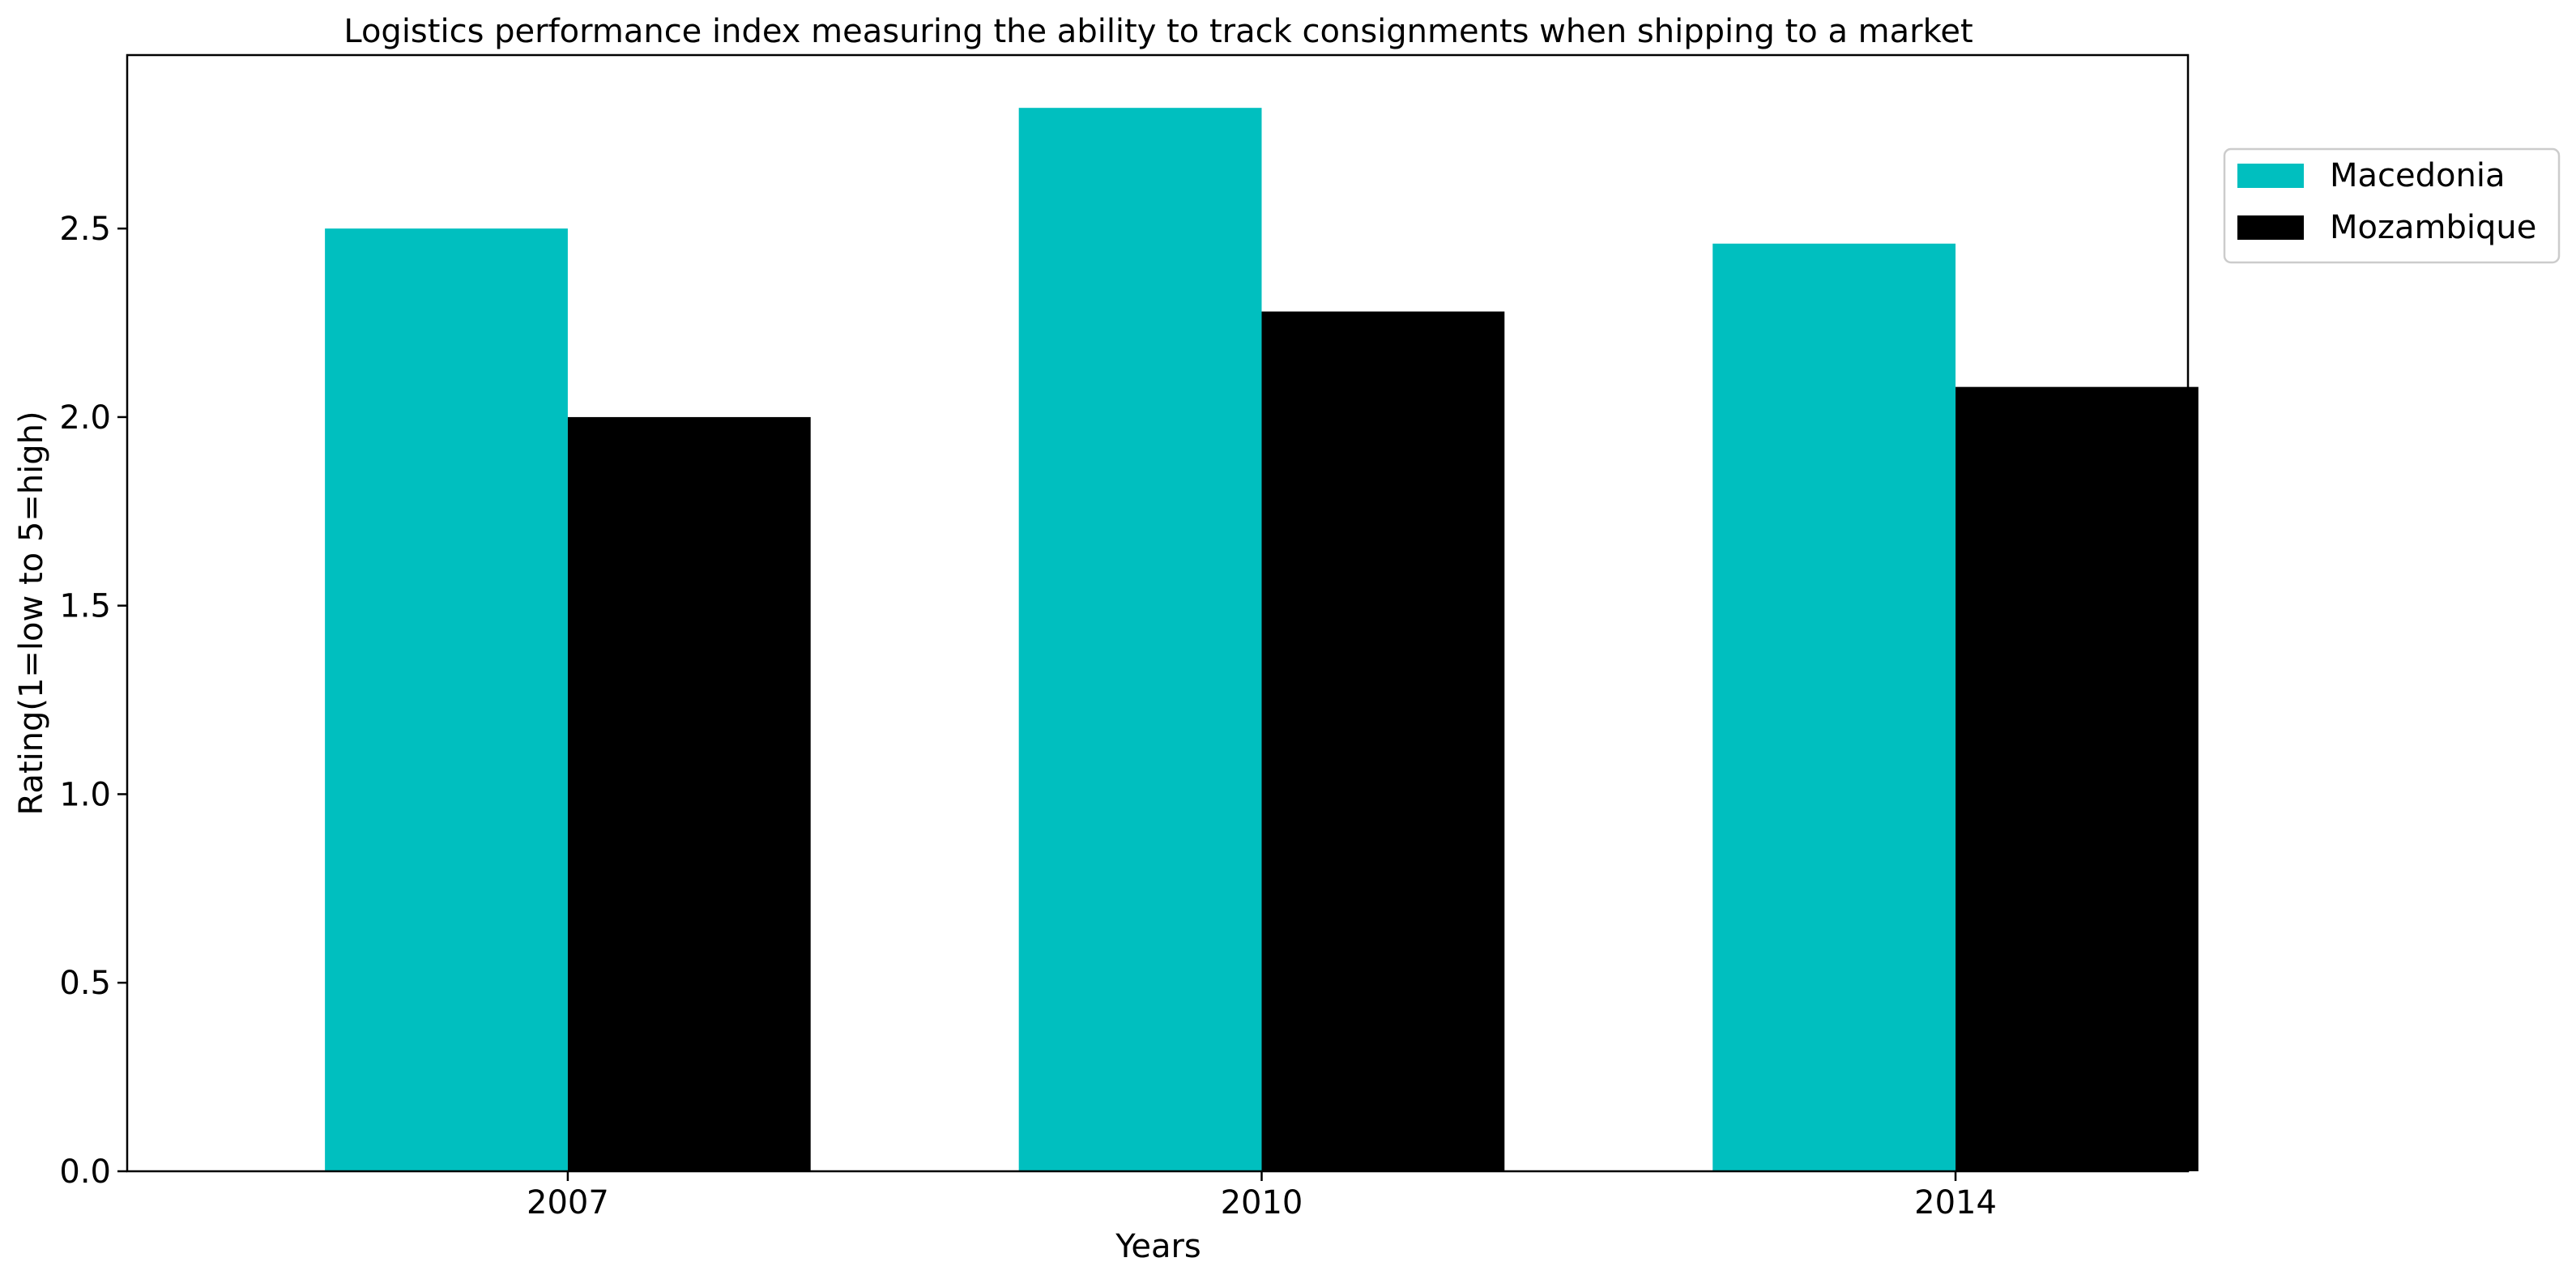 The image size is (2576, 1279). Describe the element at coordinates (2077, 779) in the screenshot. I see `bar-mozambique-2014` at that location.